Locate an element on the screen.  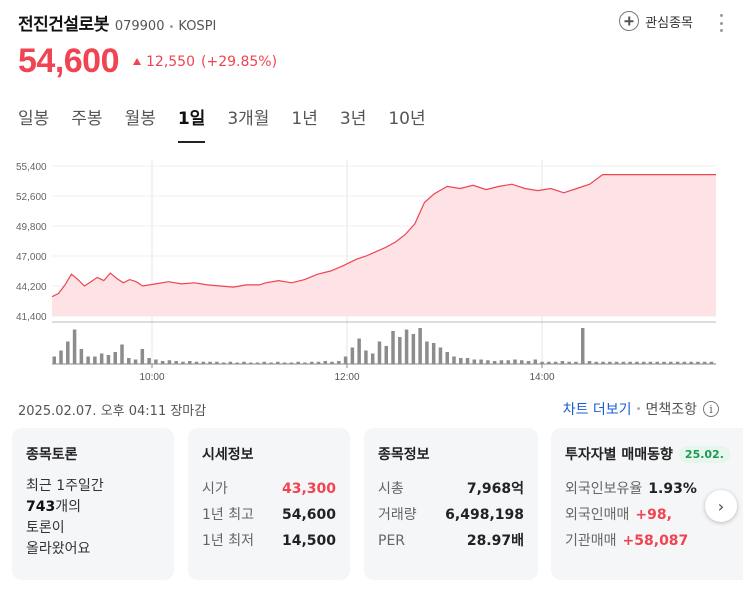
disclaimer-link: 면책조항 is located at coordinates (671, 410).